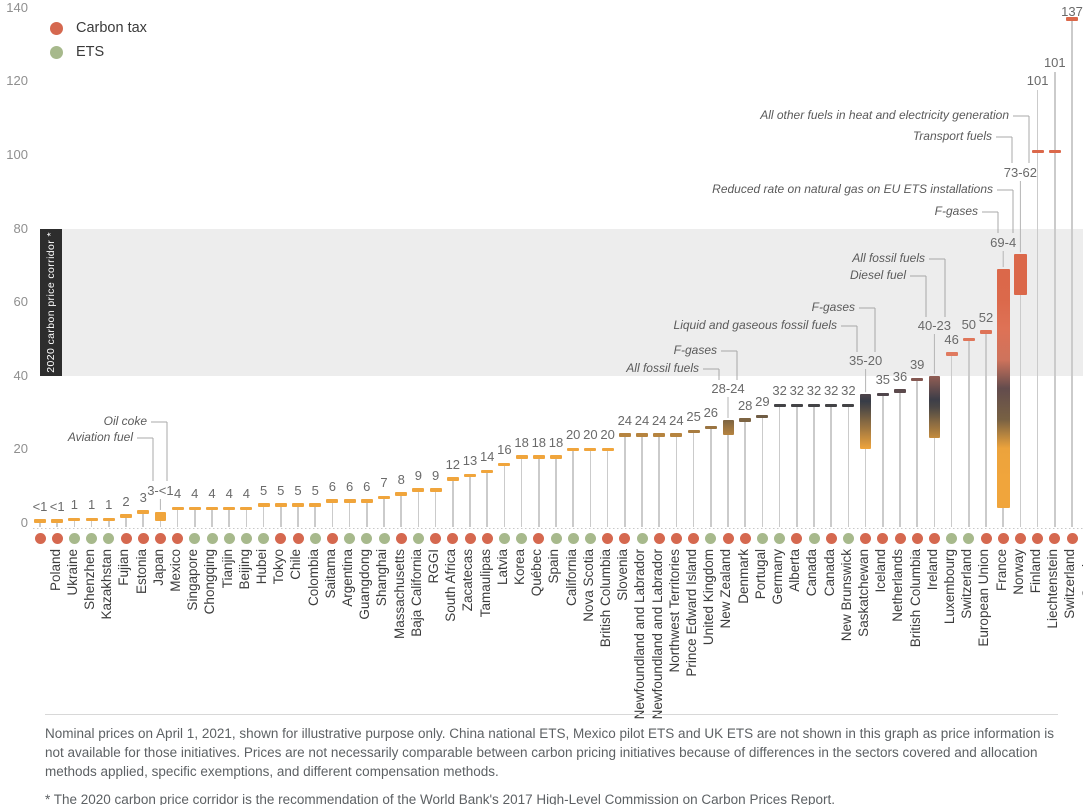  I want to click on legend: Carbon tax ETS, so click(98, 44).